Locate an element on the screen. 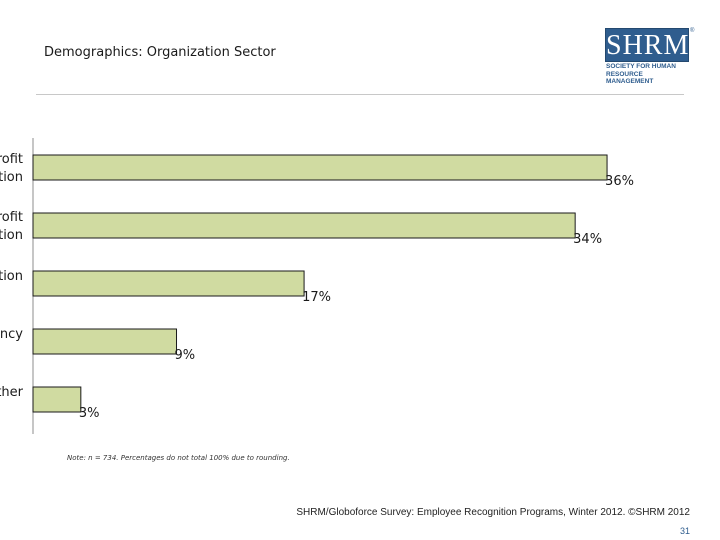 Image resolution: width=720 pixels, height=540 pixels. title-divider is located at coordinates (360, 94).